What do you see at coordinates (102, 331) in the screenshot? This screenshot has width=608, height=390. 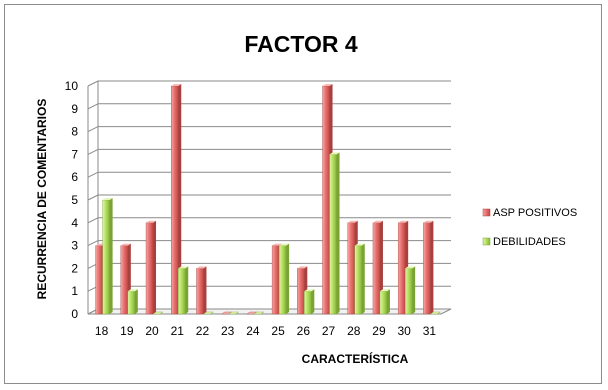 I see `x-tick-label: 18` at bounding box center [102, 331].